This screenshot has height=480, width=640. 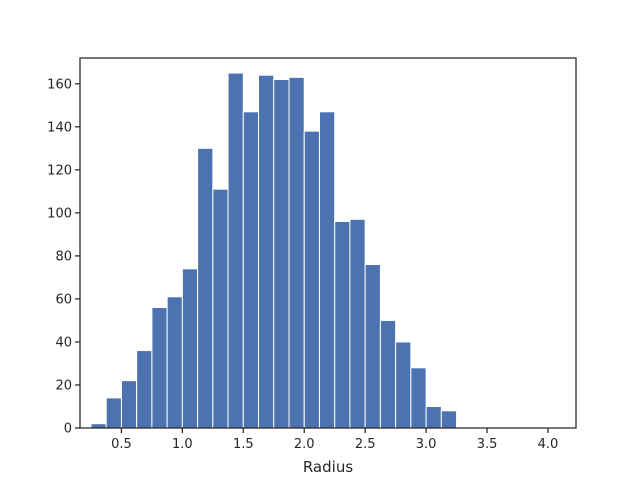 What do you see at coordinates (182, 444) in the screenshot?
I see `x-tick-label: 1.0` at bounding box center [182, 444].